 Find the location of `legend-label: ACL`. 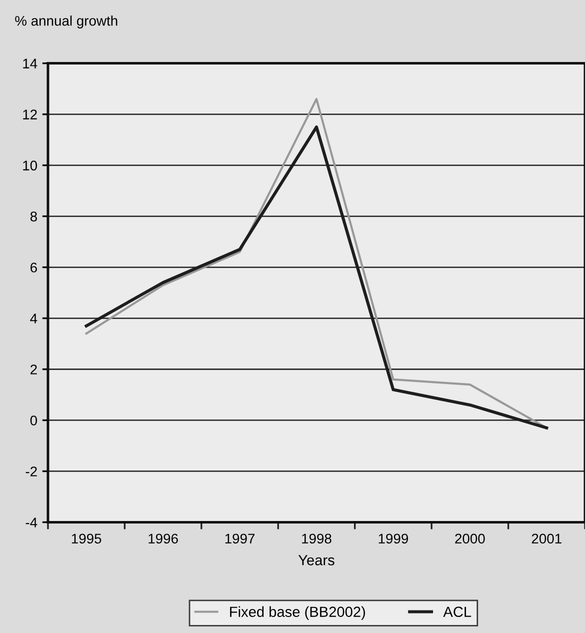

legend-label: ACL is located at coordinates (457, 611).